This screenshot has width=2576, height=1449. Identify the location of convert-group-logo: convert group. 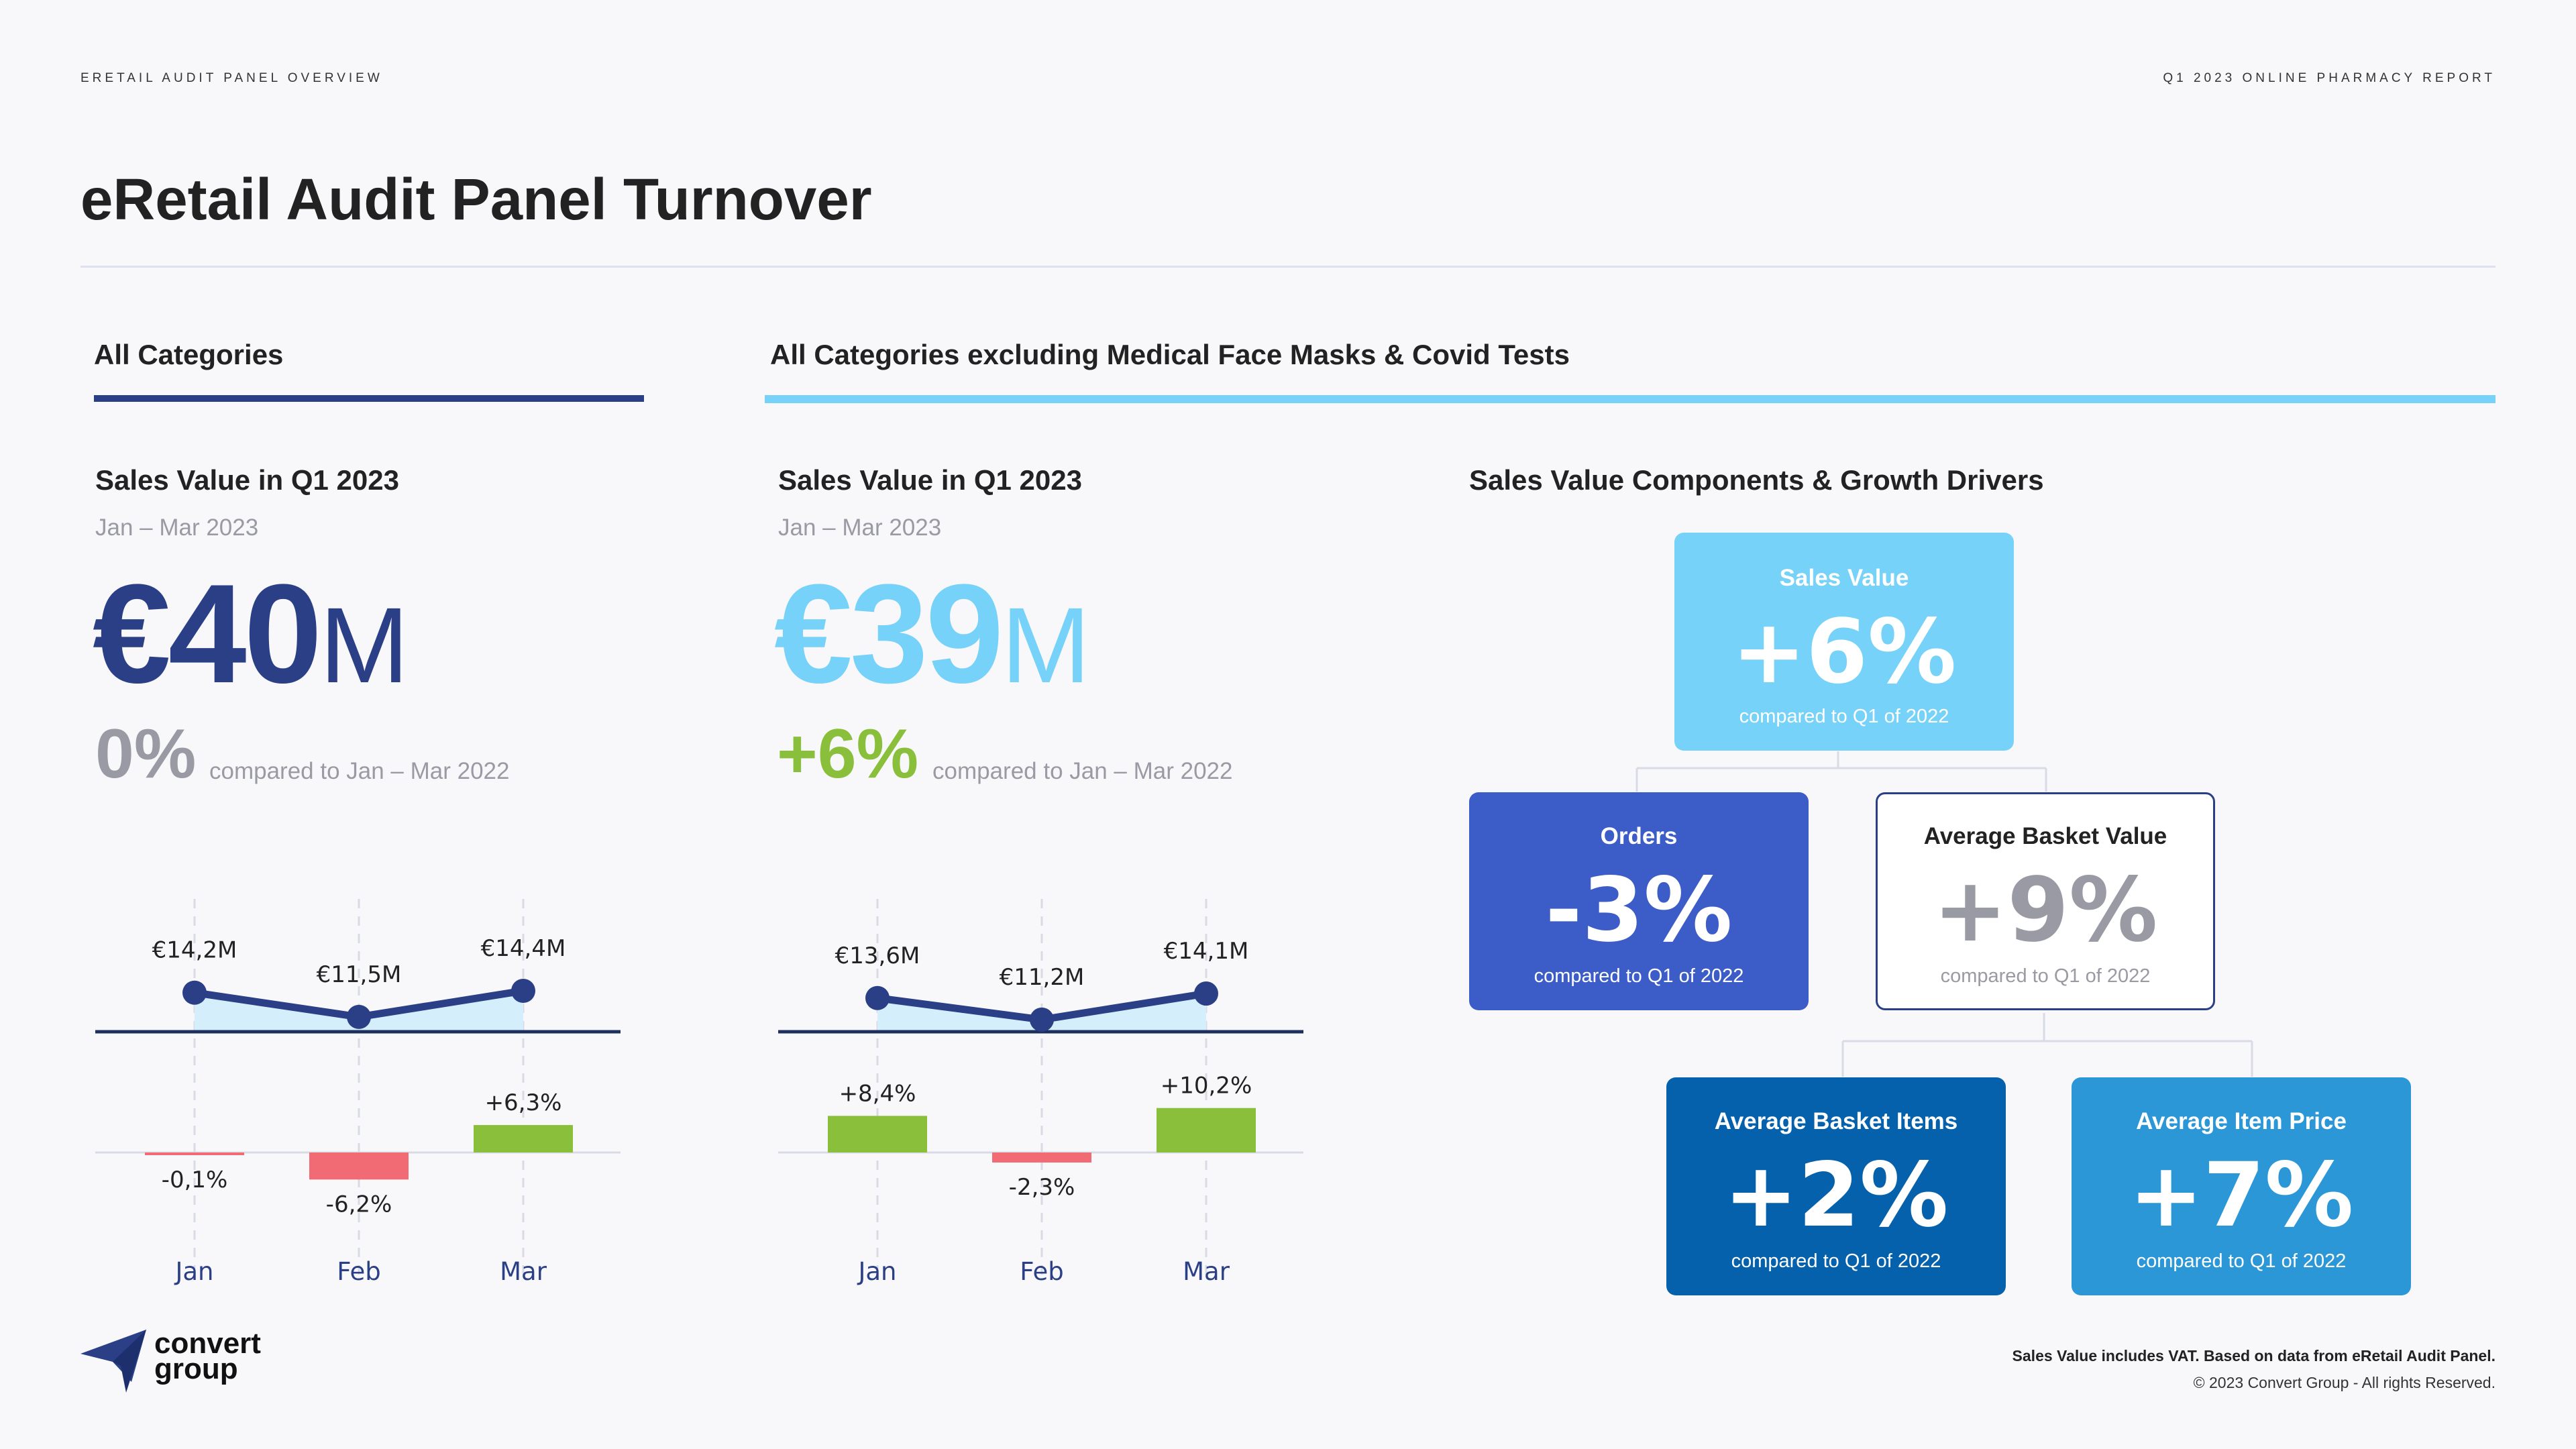
(186, 1364).